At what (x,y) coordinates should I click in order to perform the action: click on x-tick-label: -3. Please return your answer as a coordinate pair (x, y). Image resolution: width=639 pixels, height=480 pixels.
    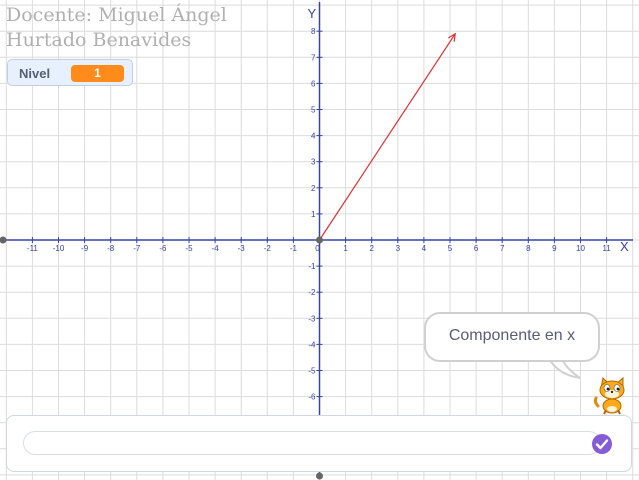
    Looking at the image, I should click on (242, 248).